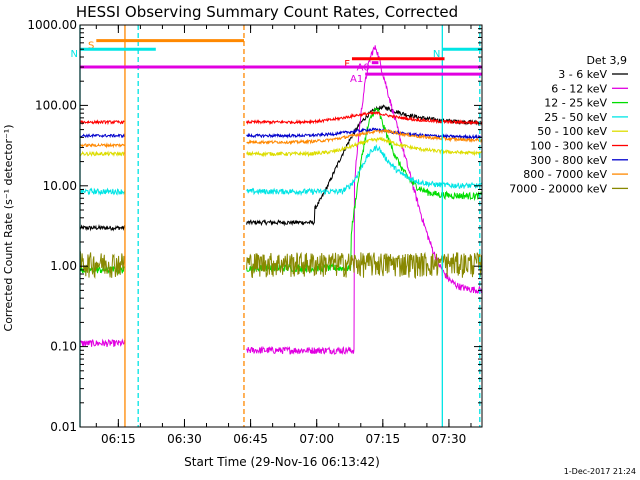 Image resolution: width=640 pixels, height=480 pixels. What do you see at coordinates (363, 68) in the screenshot?
I see `marker-label-6: A0` at bounding box center [363, 68].